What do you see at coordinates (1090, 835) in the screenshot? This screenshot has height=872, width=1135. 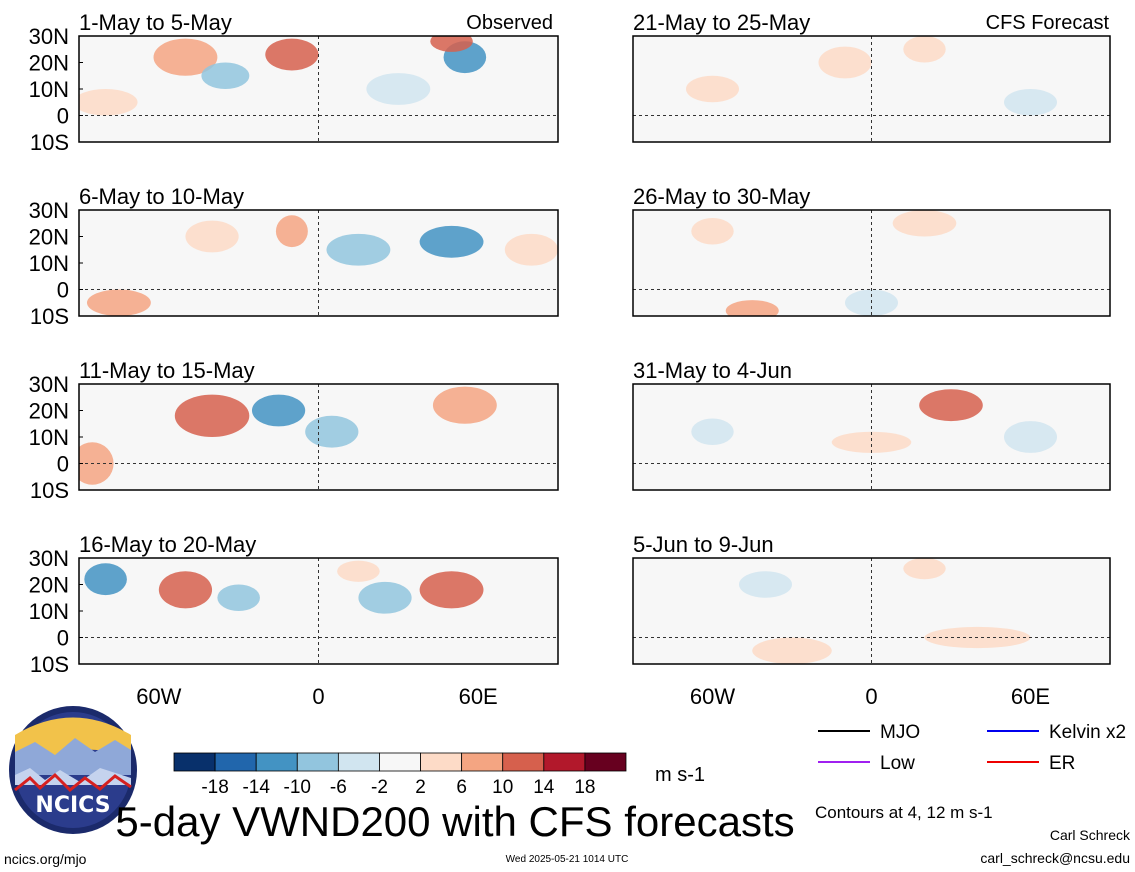 I see `footer-author: Carl Schreck` at bounding box center [1090, 835].